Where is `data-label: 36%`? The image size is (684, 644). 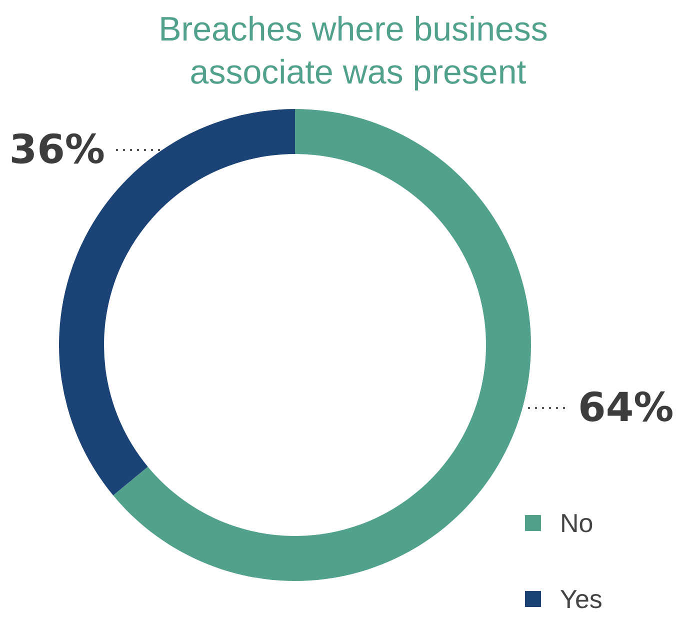
data-label: 36% is located at coordinates (57, 150).